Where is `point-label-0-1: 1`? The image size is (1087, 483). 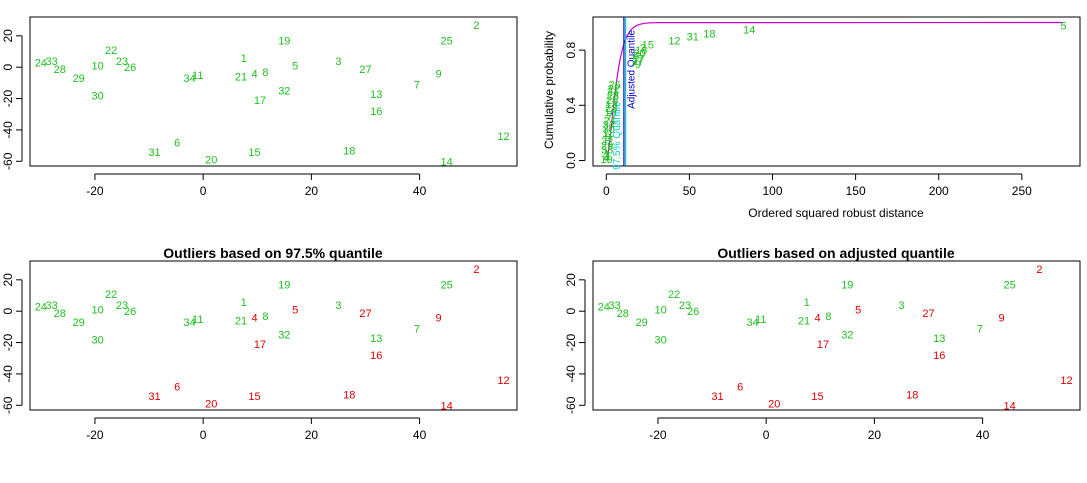
point-label-0-1: 1 is located at coordinates (244, 59).